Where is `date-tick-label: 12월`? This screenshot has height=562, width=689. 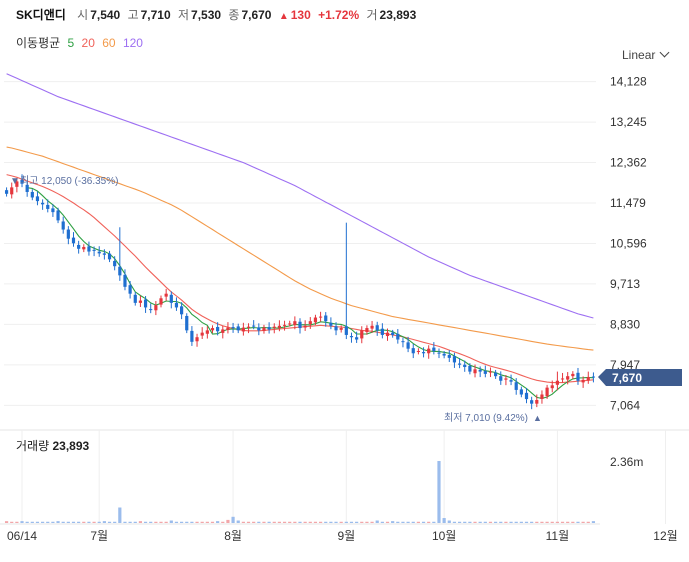
date-tick-label: 12월 is located at coordinates (665, 536).